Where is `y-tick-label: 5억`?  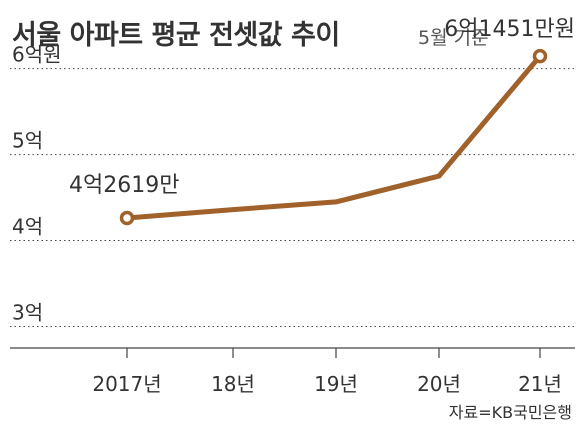 y-tick-label: 5억 is located at coordinates (27, 141).